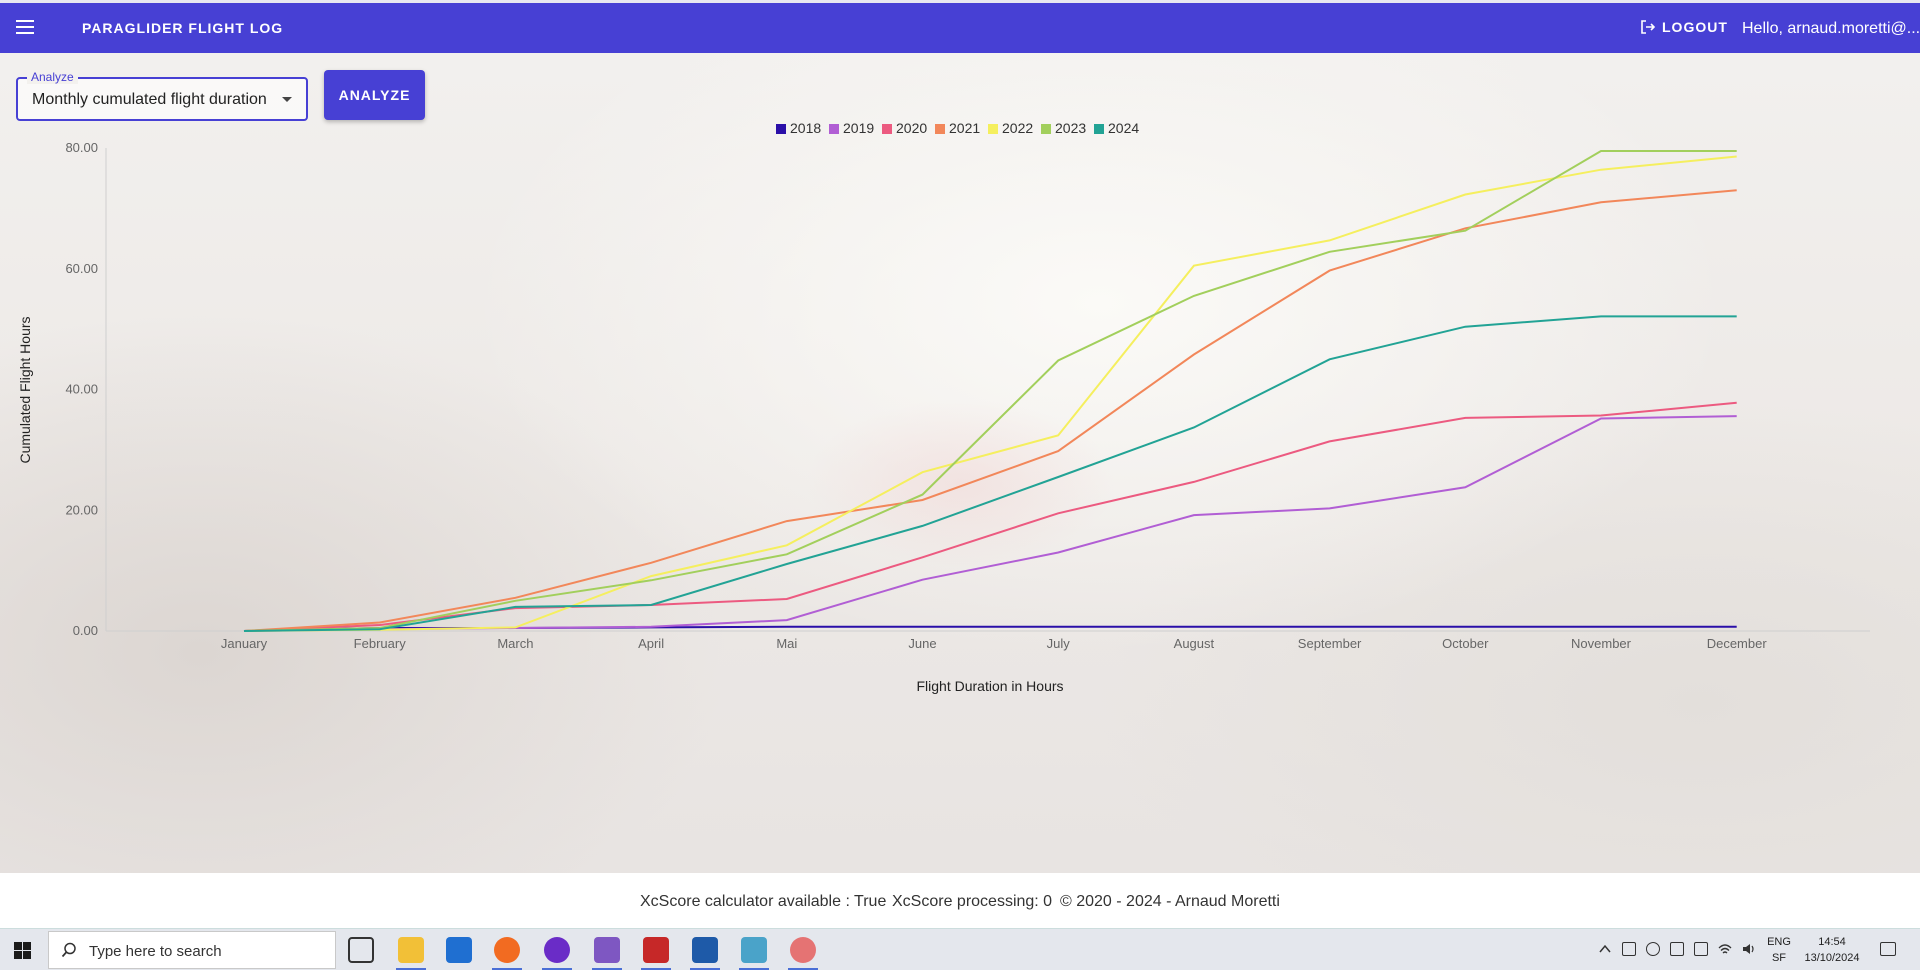 The height and width of the screenshot is (970, 1920). Describe the element at coordinates (81, 389) in the screenshot. I see `y-tick-label: 40.00` at that location.